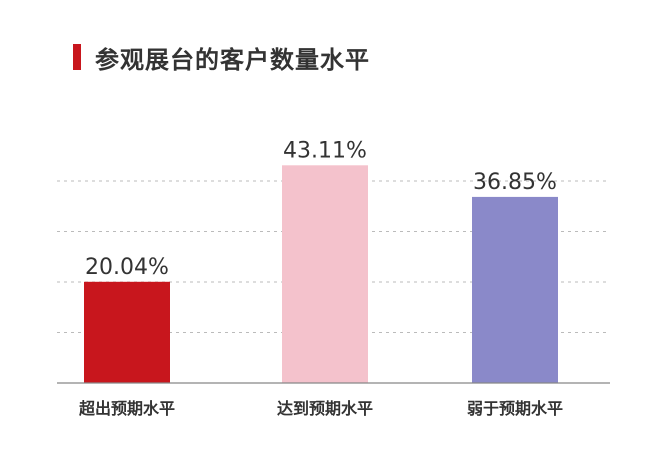 This screenshot has height=463, width=660. Describe the element at coordinates (232, 60) in the screenshot. I see `chart-title: 参观展台的客户数量水平` at that location.